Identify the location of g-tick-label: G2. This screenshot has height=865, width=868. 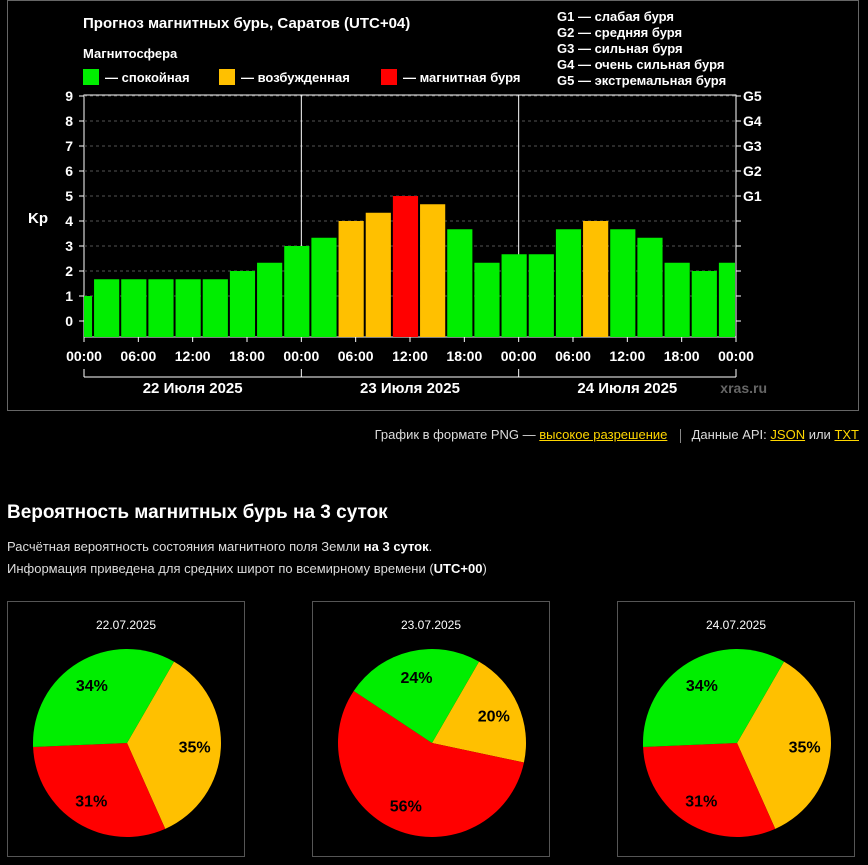
(752, 171).